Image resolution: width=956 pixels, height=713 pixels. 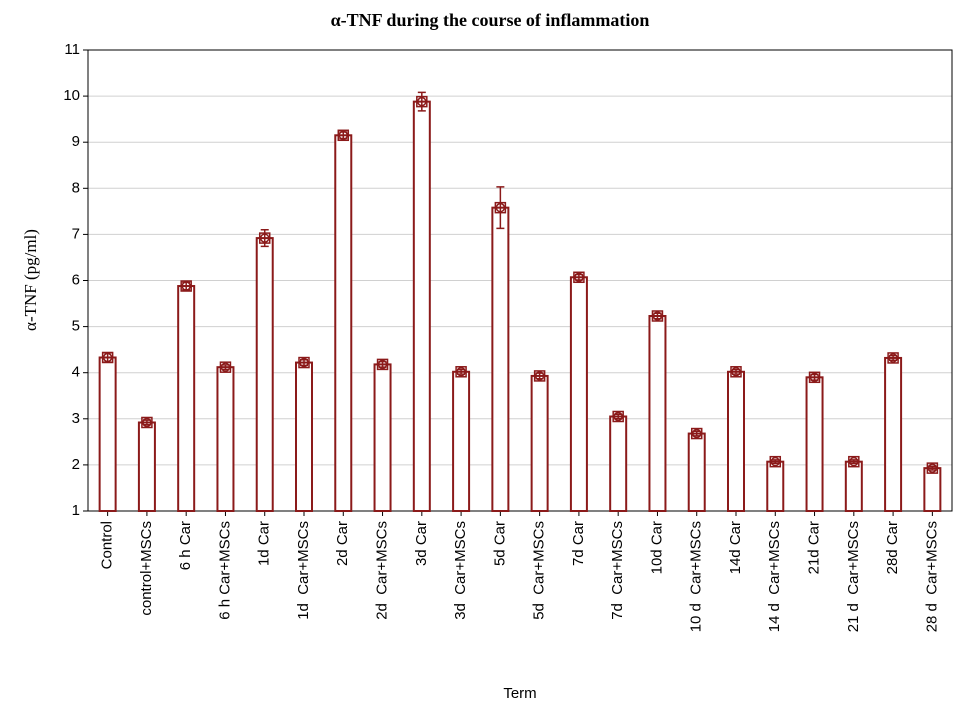 I want to click on x-tick-label: 21d Car, so click(x=814, y=547).